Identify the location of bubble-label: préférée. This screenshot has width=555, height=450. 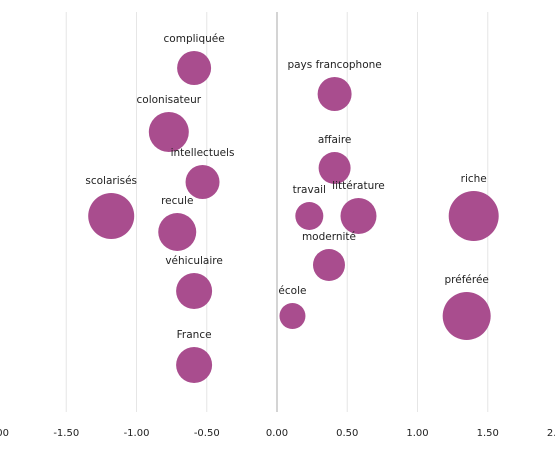
(466, 280).